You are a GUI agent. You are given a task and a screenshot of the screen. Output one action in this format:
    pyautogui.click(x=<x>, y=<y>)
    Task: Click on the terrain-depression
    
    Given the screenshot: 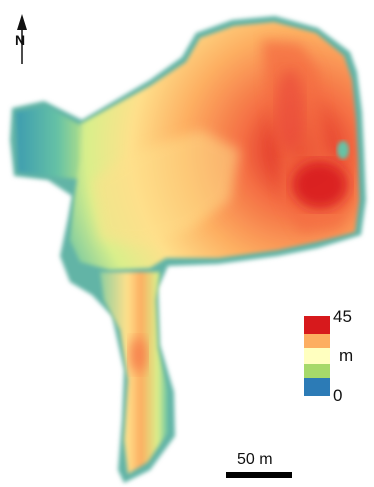 What is the action you would take?
    pyautogui.click(x=343, y=150)
    